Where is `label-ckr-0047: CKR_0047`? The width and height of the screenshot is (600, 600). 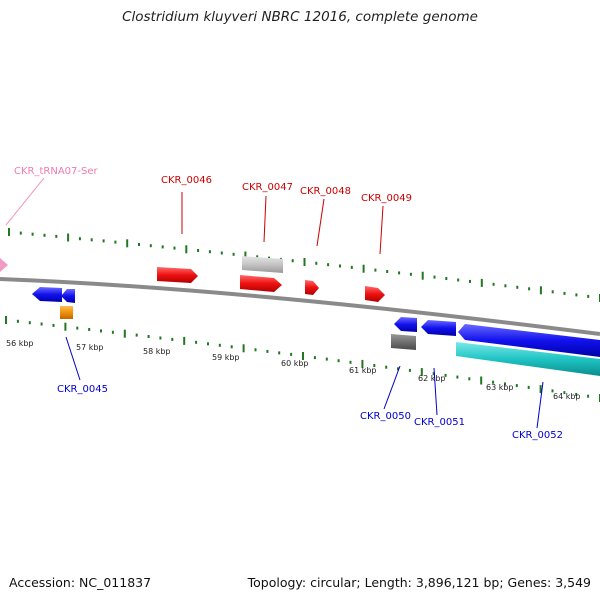 label-ckr-0047: CKR_0047 is located at coordinates (267, 187).